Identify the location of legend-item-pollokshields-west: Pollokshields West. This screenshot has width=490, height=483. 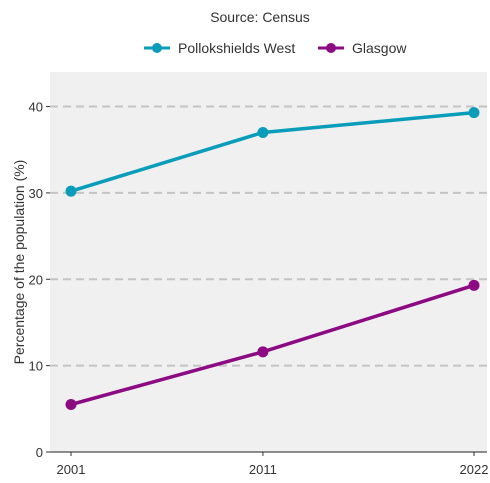
(219, 48).